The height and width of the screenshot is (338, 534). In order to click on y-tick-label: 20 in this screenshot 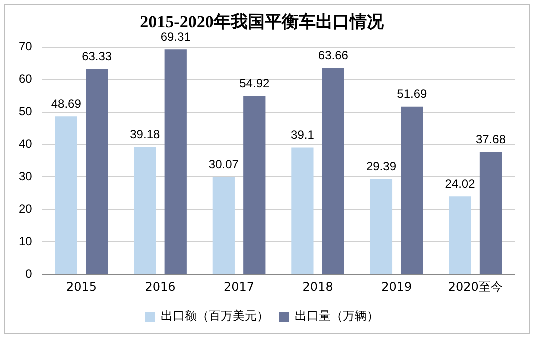, I will do `click(25, 209)`.